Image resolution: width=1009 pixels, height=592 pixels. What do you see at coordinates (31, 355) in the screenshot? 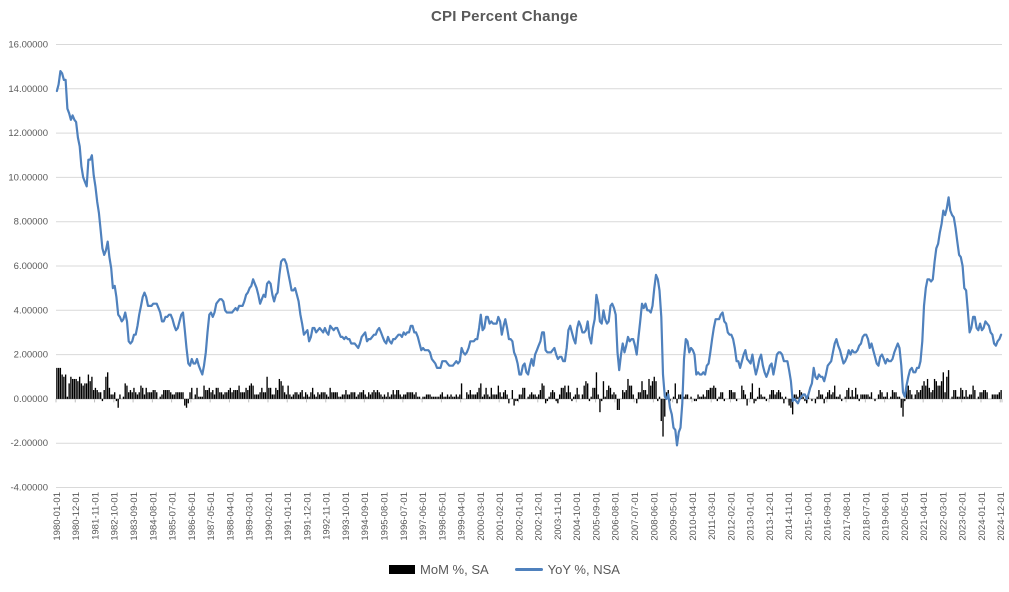
I see `y-tick-label: 2.00000` at bounding box center [31, 355].